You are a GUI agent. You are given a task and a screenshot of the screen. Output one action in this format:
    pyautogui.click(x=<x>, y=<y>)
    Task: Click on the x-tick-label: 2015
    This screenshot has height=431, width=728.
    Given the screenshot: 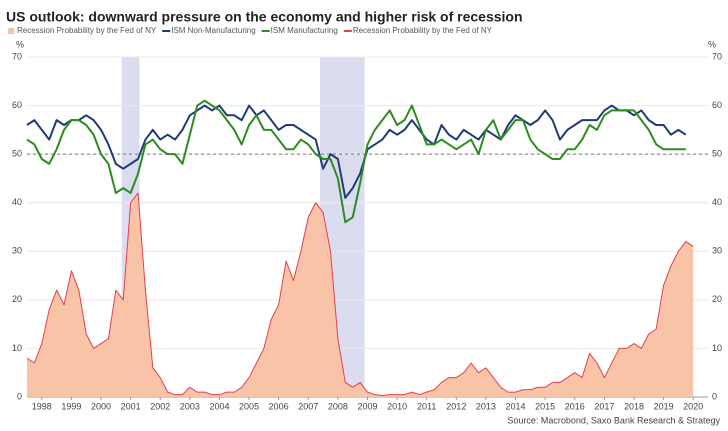 What is the action you would take?
    pyautogui.click(x=545, y=406)
    